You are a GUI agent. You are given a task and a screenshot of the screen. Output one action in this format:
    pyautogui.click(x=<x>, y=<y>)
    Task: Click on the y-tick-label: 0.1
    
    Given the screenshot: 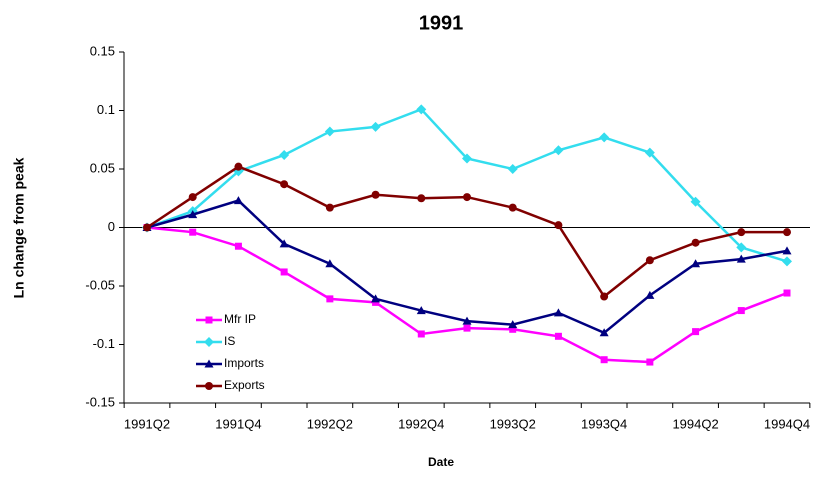 What is the action you would take?
    pyautogui.click(x=106, y=109)
    